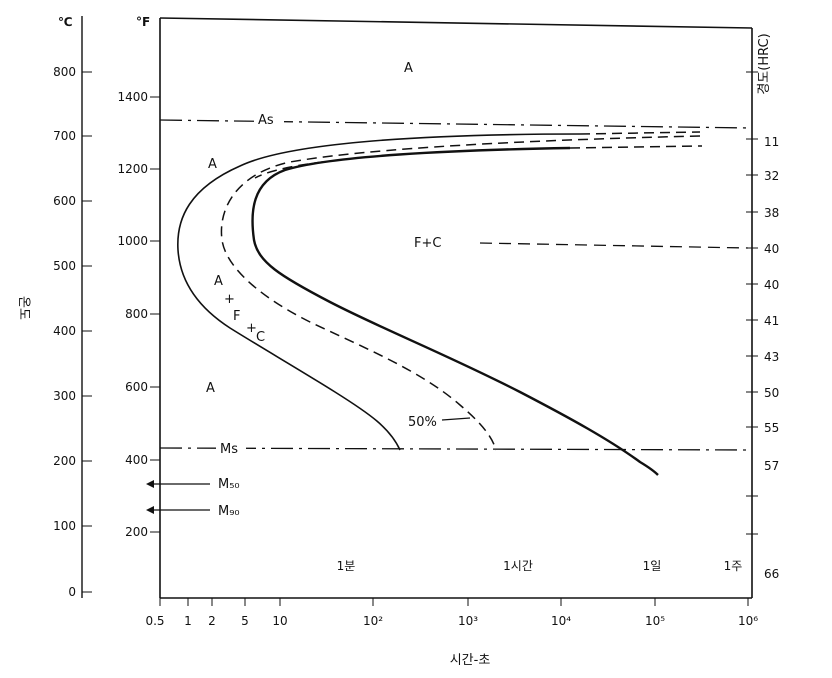 The height and width of the screenshot is (678, 832). Describe the element at coordinates (136, 387) in the screenshot. I see `fahrenheit-tick-label: 600` at that location.